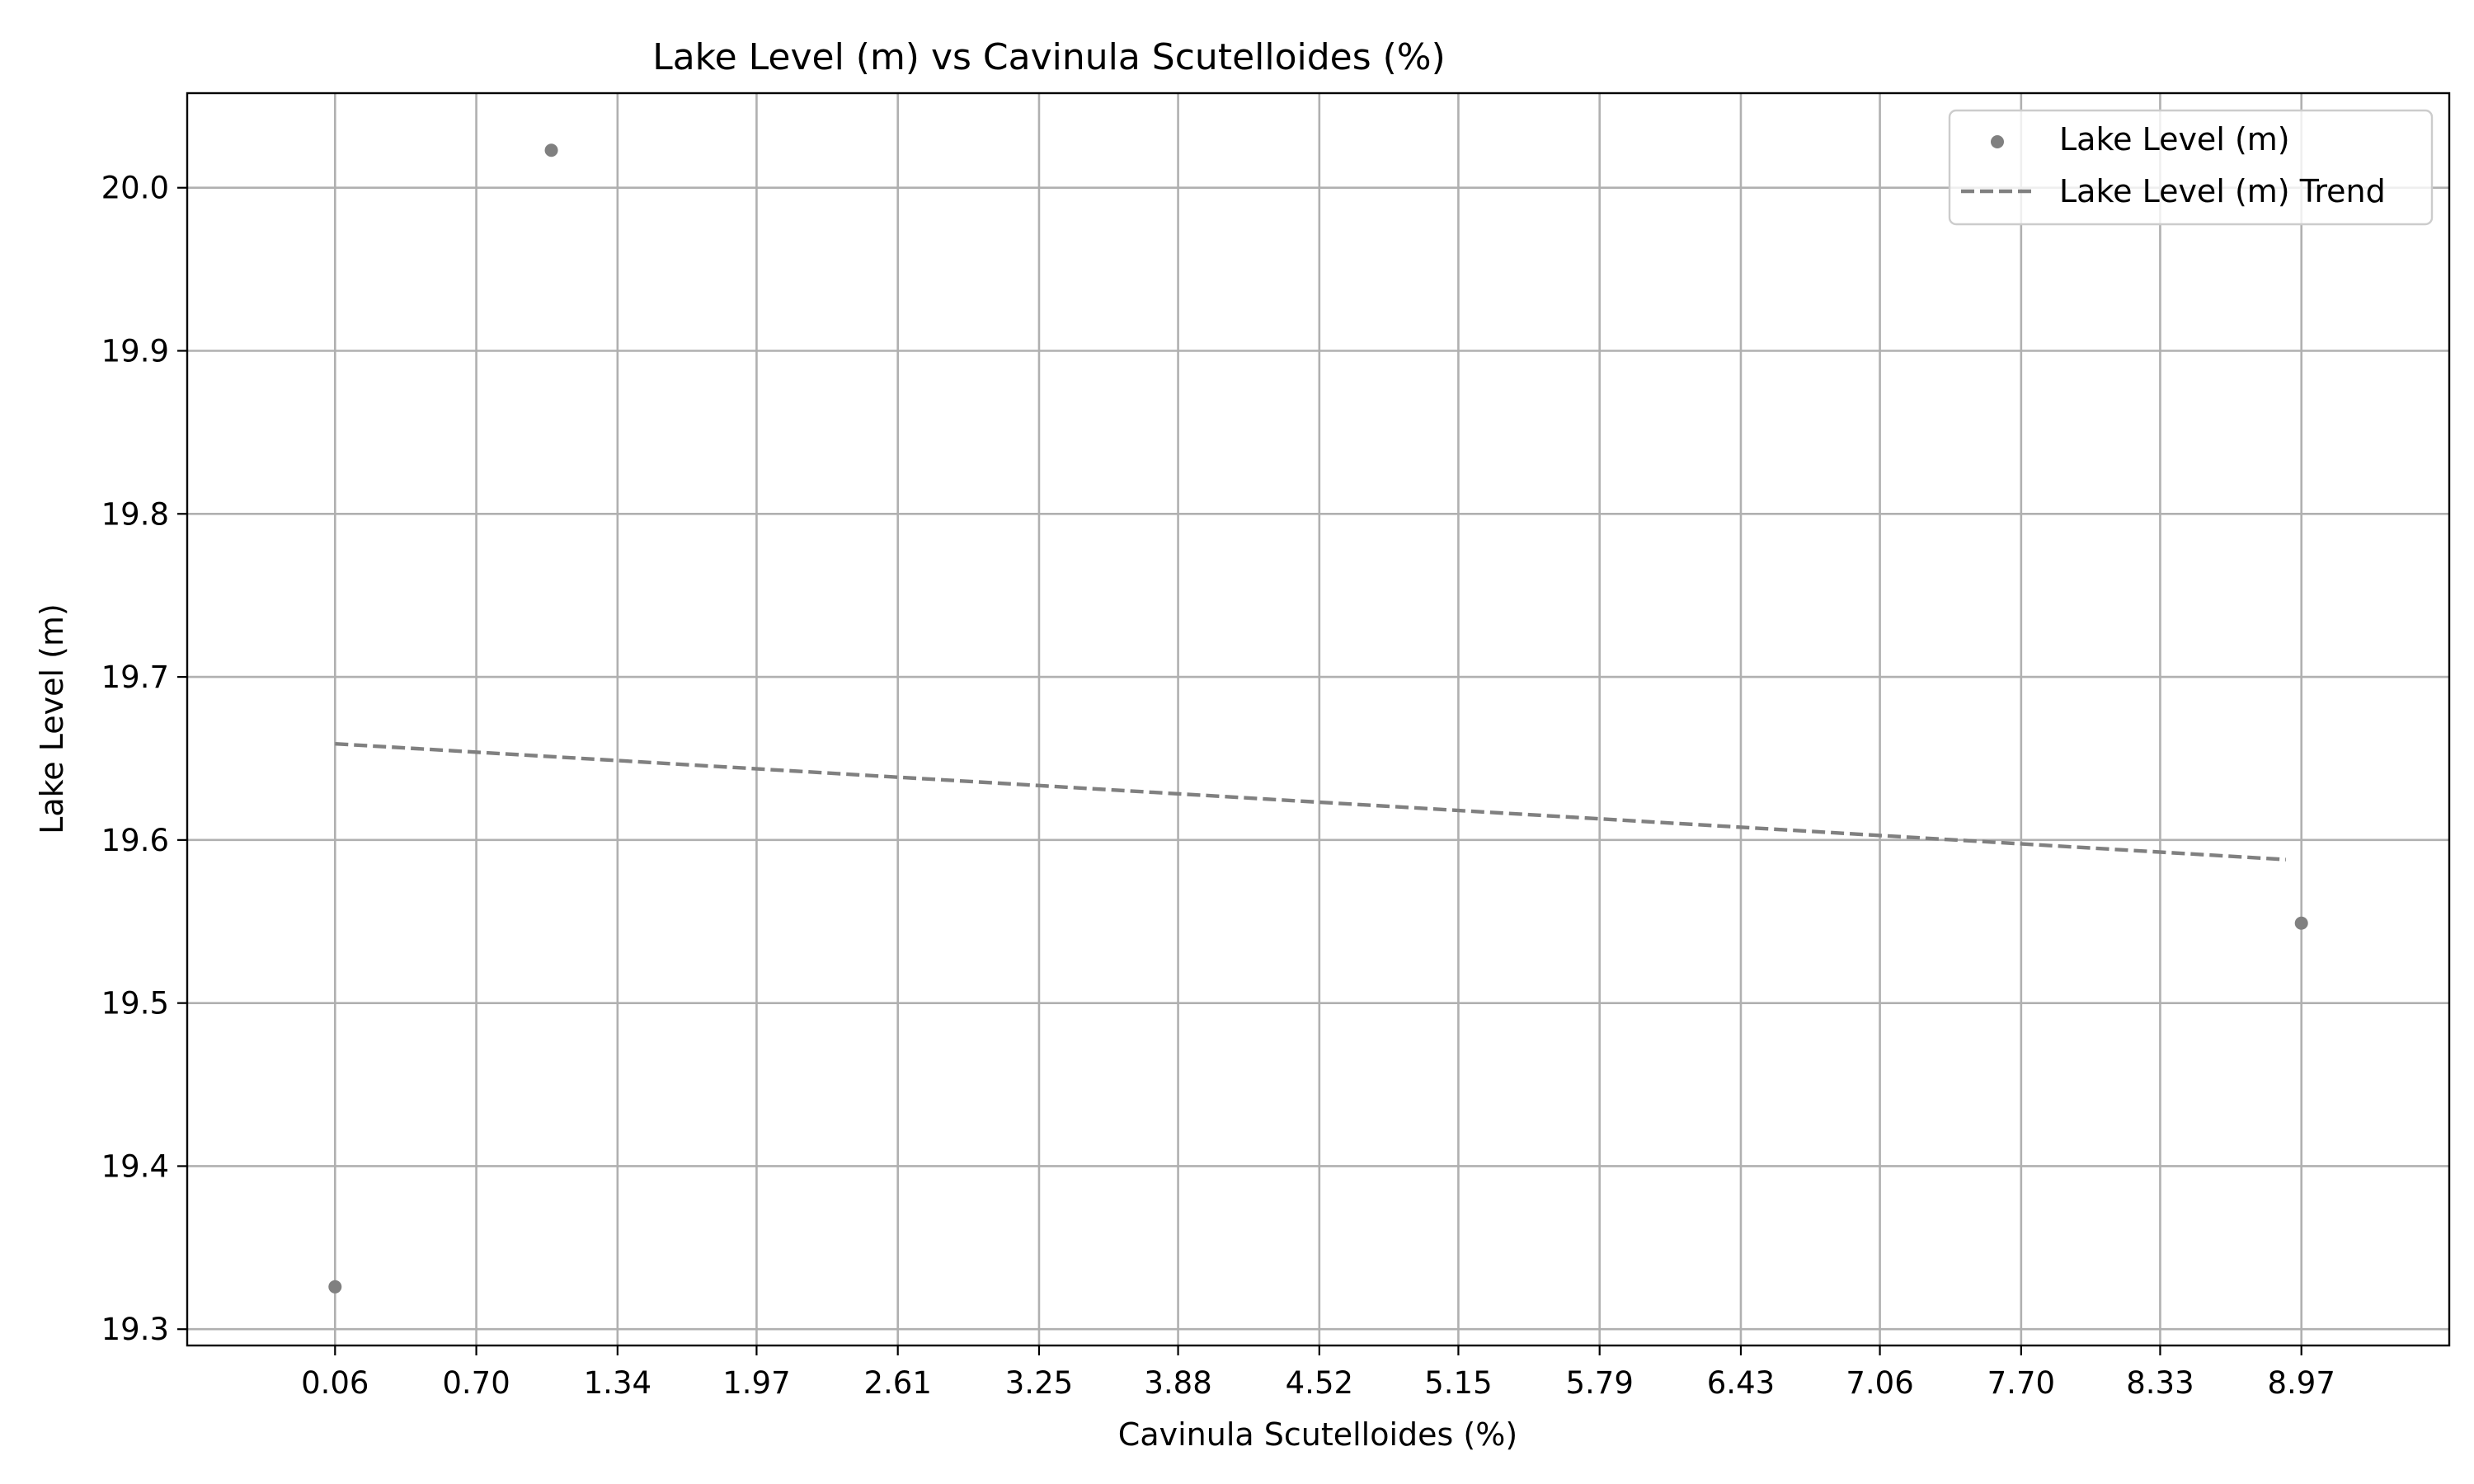  I want to click on legend-label-trend: Lake Level (m) Trend, so click(2222, 191).